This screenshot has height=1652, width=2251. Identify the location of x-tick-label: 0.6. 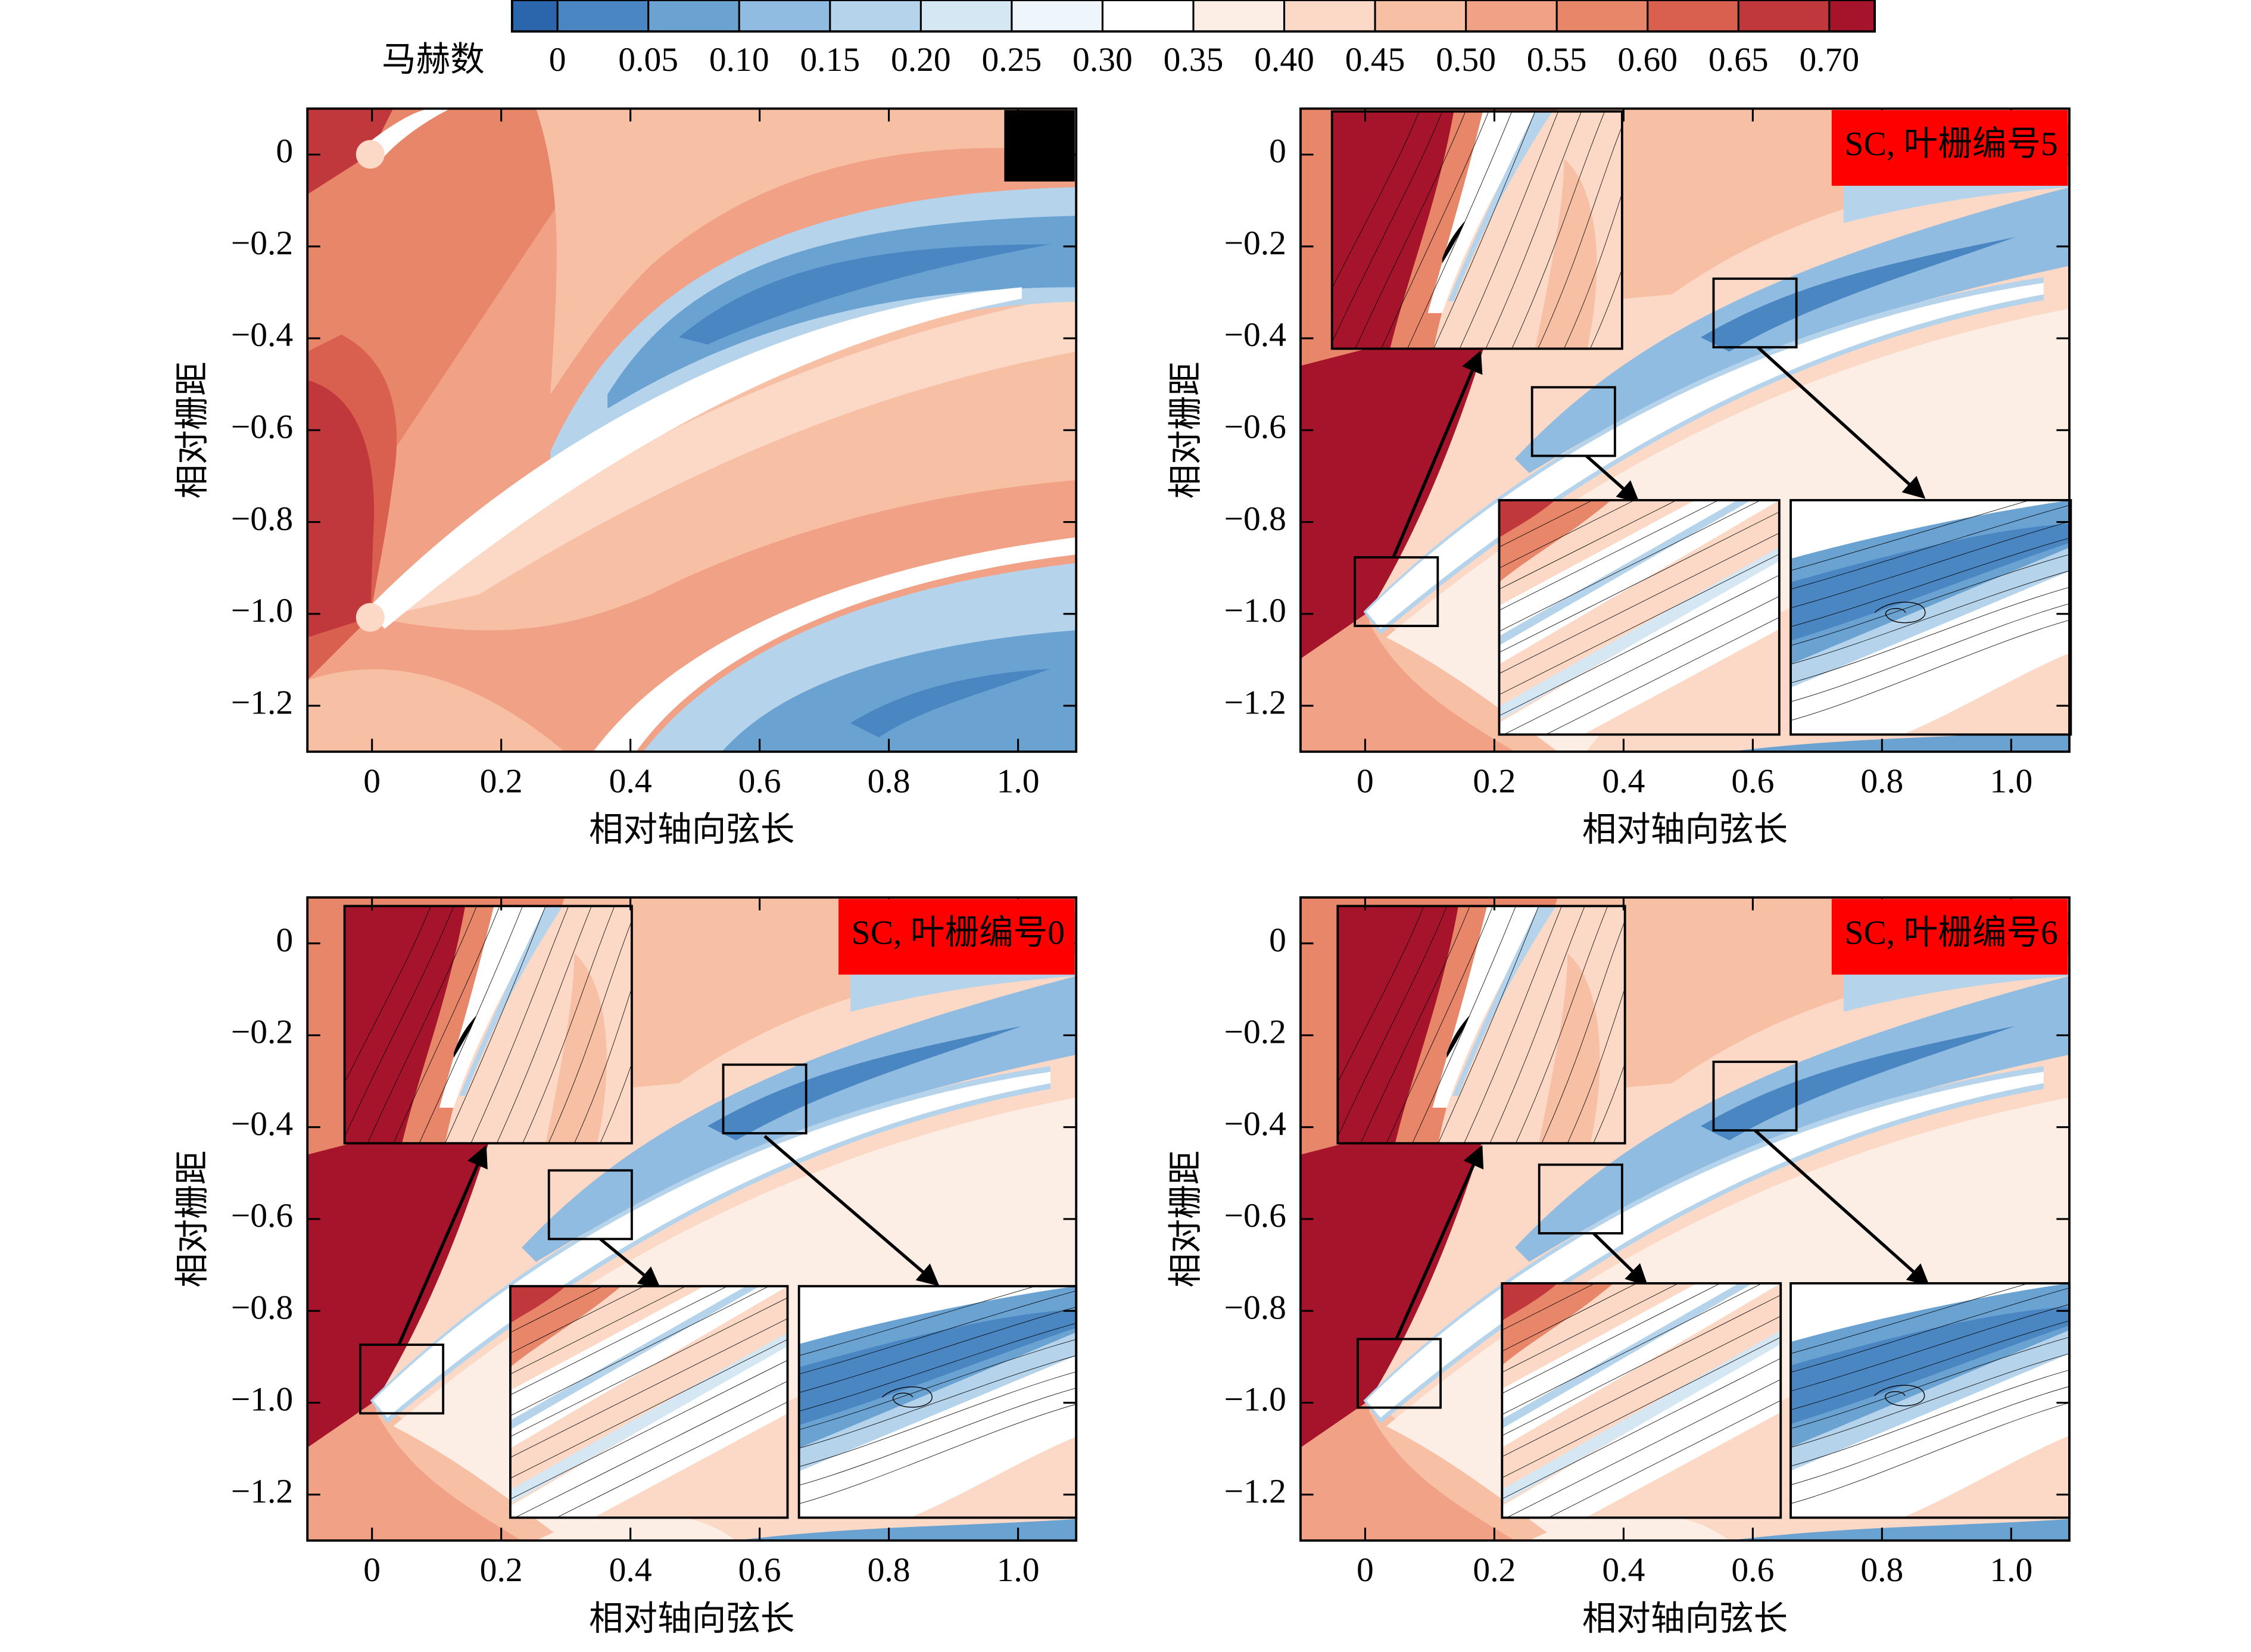
(1752, 1570).